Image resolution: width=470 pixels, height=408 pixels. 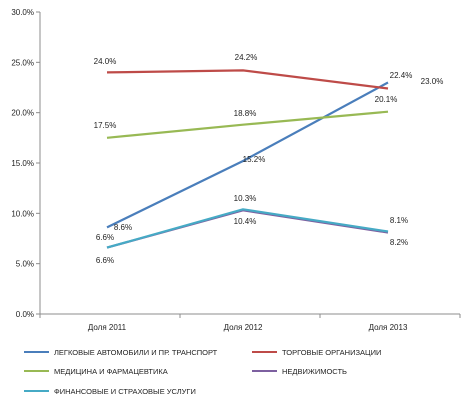 I want to click on legend-label-2: ТОРГОВЫЕ ОРГАНИЗАЦИИ, so click(x=331, y=352).